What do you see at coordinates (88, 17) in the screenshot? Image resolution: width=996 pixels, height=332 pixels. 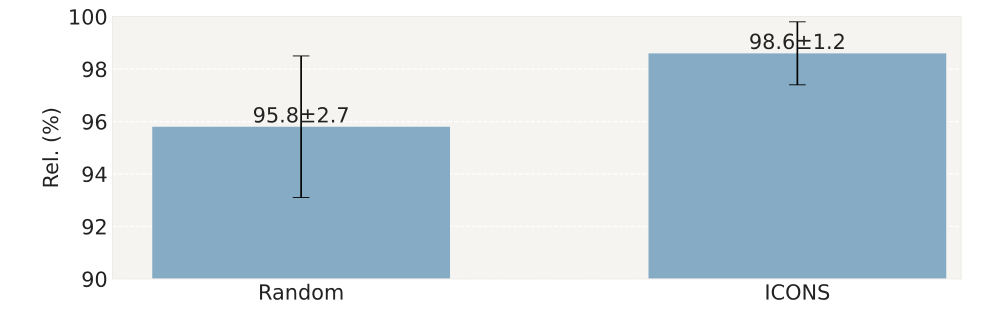 I see `y-tick-label: 100` at bounding box center [88, 17].